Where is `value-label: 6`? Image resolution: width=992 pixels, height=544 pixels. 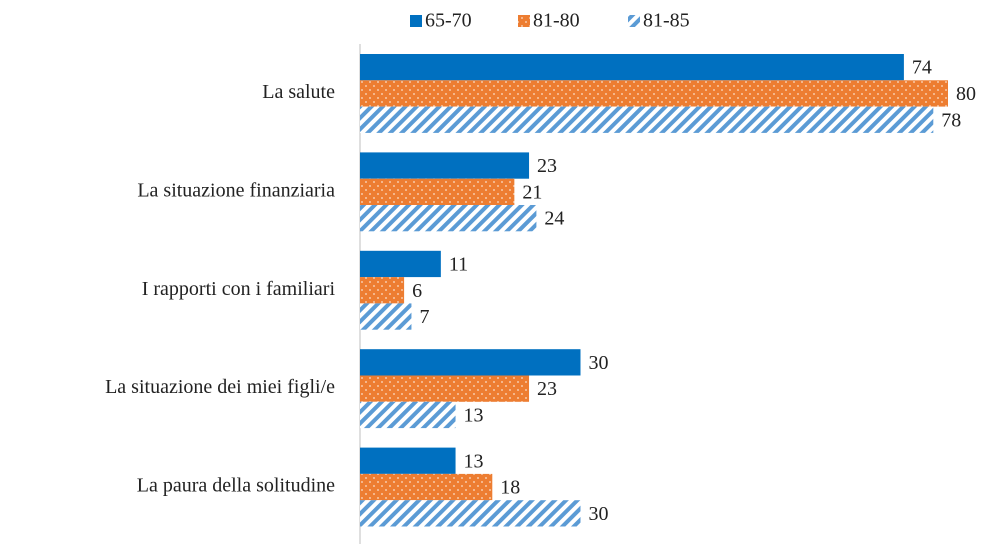
value-label: 6 is located at coordinates (417, 291).